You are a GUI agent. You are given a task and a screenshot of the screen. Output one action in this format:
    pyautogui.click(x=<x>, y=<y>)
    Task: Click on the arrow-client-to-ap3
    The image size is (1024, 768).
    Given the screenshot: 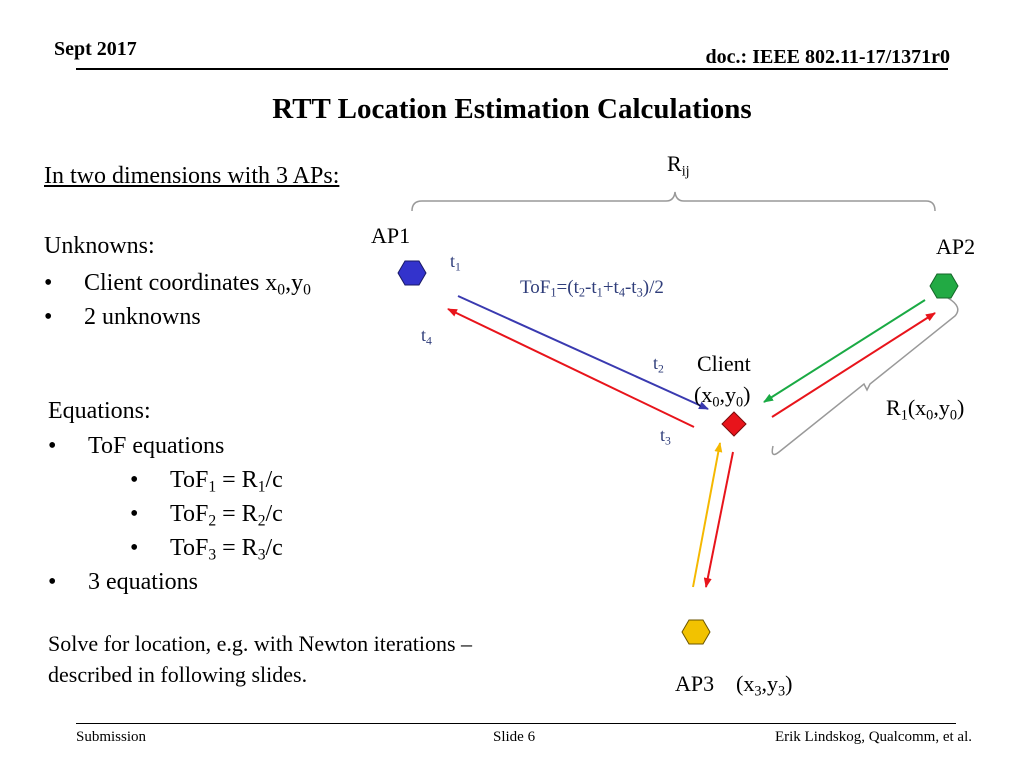 What is the action you would take?
    pyautogui.click(x=718, y=519)
    